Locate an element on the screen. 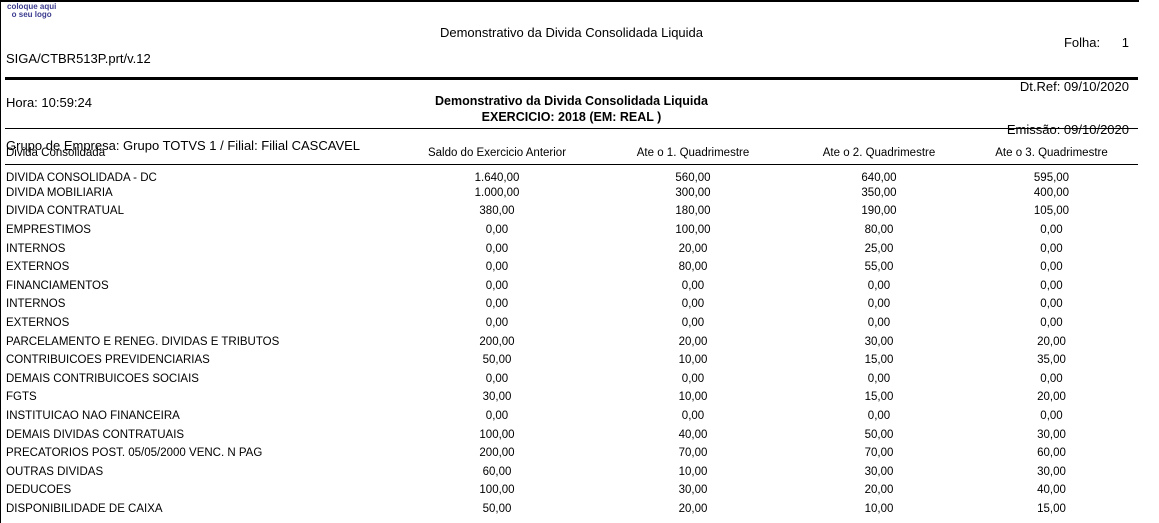 This screenshot has height=523, width=1159. row-label: DIVIDA CONTRATUAL is located at coordinates (65, 211).